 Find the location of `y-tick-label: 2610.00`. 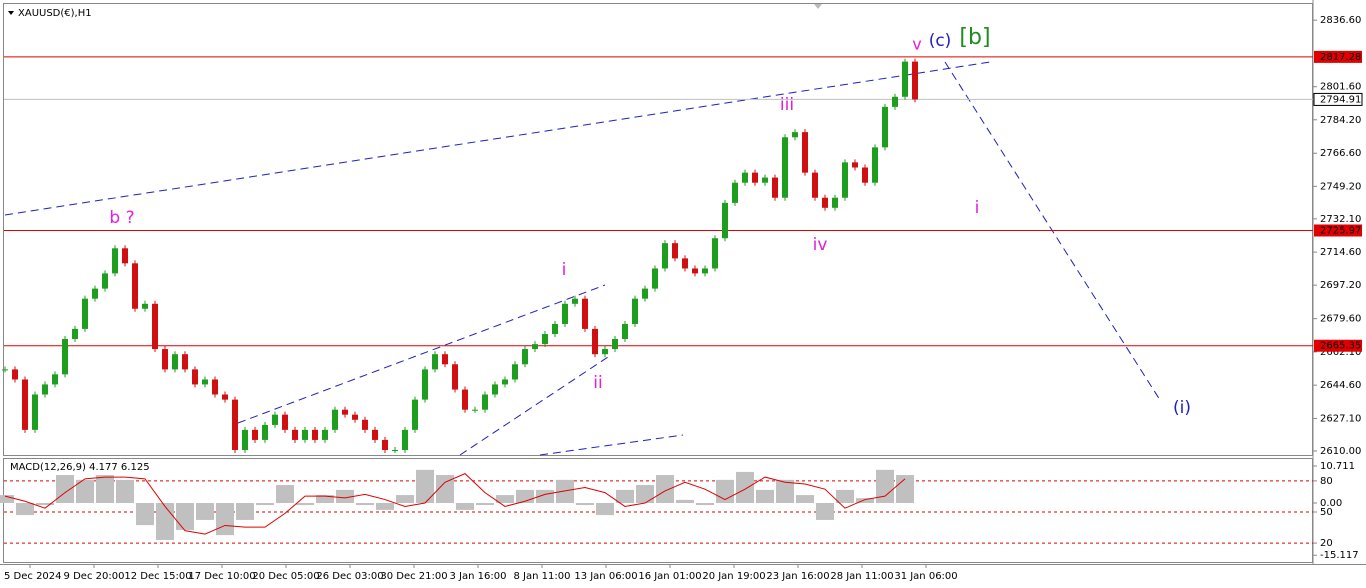

y-tick-label: 2610.00 is located at coordinates (1340, 451).